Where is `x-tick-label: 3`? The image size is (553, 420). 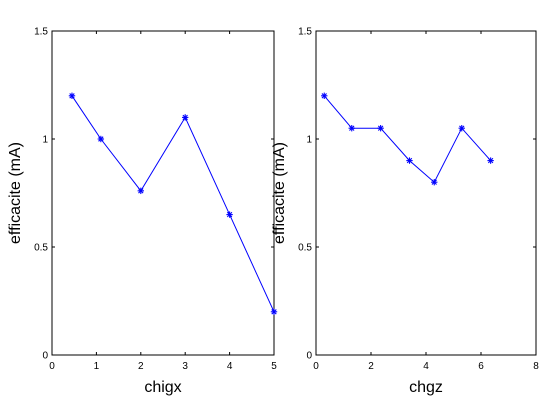 x-tick-label: 3 is located at coordinates (185, 366).